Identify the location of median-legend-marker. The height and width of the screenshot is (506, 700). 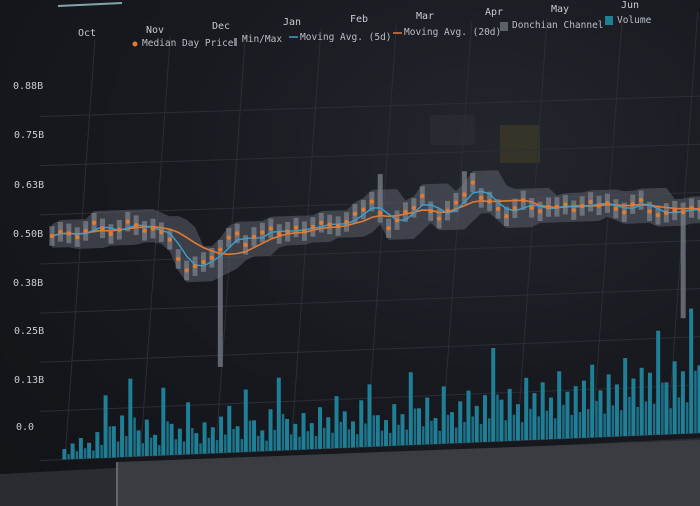
(135, 44).